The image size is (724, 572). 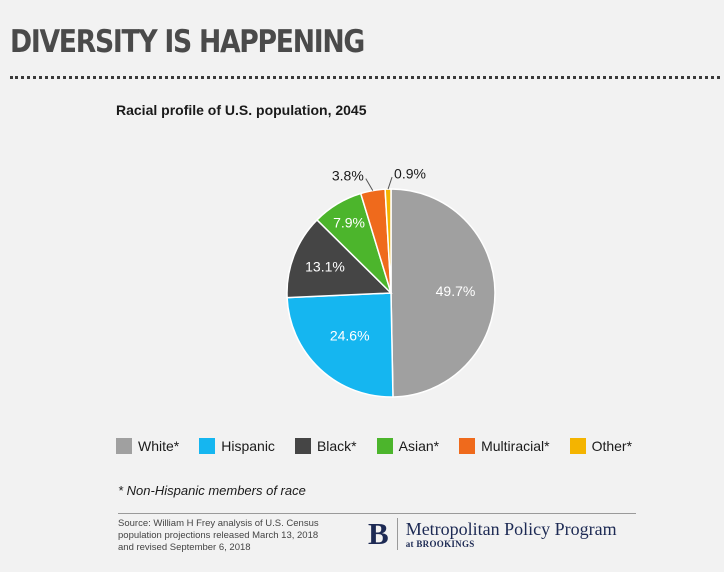 What do you see at coordinates (187, 42) in the screenshot?
I see `page-headline: DIVERSITY IS HAPPENING` at bounding box center [187, 42].